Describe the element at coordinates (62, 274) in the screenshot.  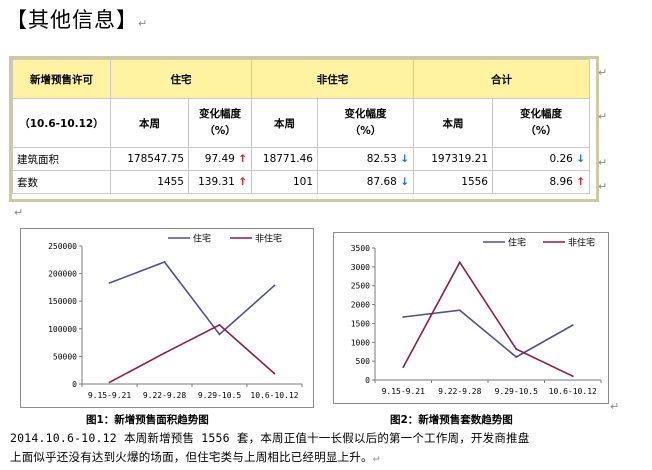
I see `y-tick-label: 200000` at that location.